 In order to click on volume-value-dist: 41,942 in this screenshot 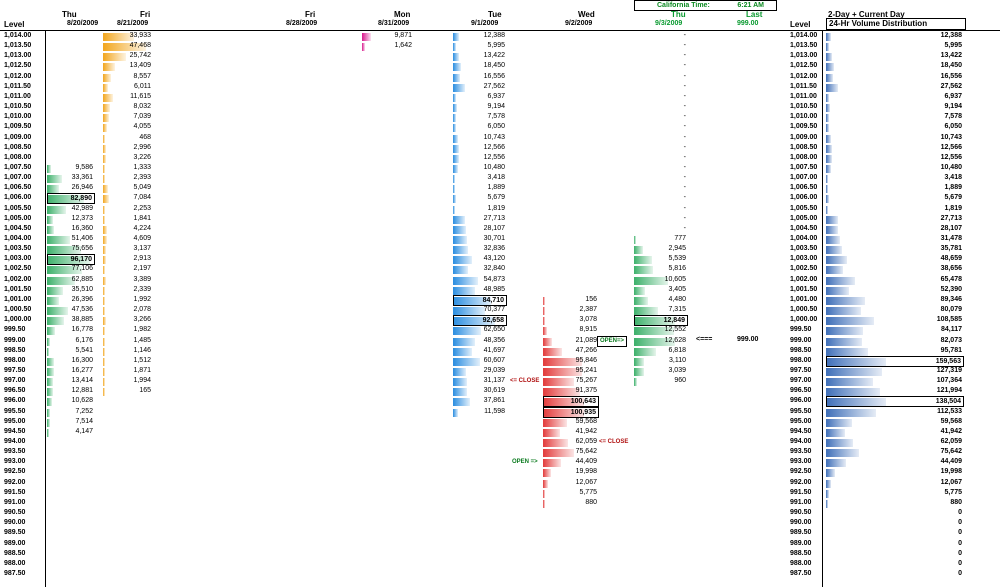, I will do `click(951, 431)`.